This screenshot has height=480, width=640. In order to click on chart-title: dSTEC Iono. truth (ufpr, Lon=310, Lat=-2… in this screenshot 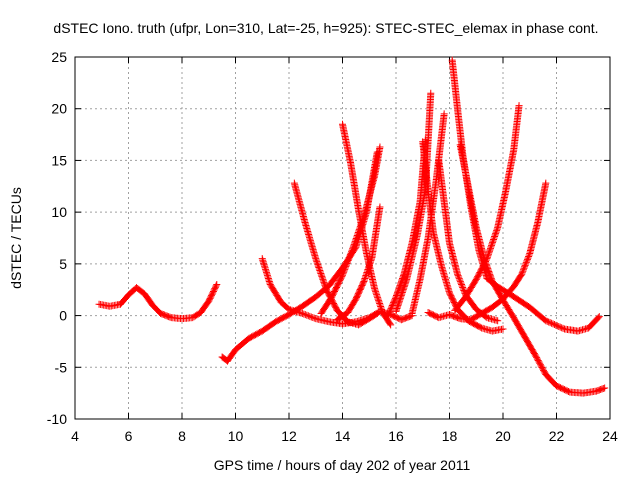, I will do `click(325, 28)`.